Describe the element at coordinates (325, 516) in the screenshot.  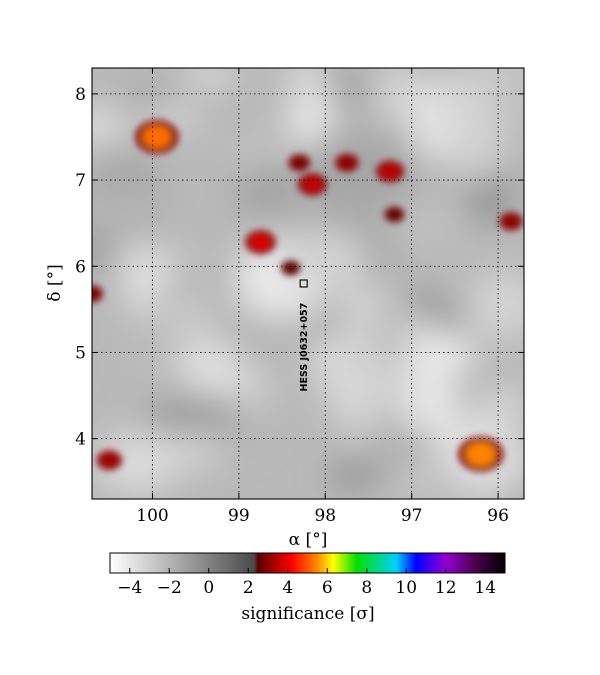
I see `x-tick-label: 98` at that location.